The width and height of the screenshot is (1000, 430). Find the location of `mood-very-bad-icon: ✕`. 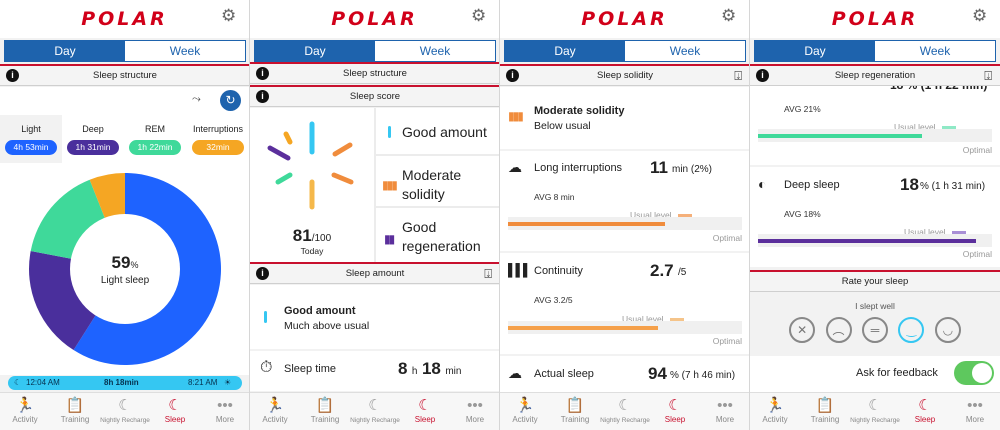

mood-very-bad-icon: ✕ is located at coordinates (802, 330).